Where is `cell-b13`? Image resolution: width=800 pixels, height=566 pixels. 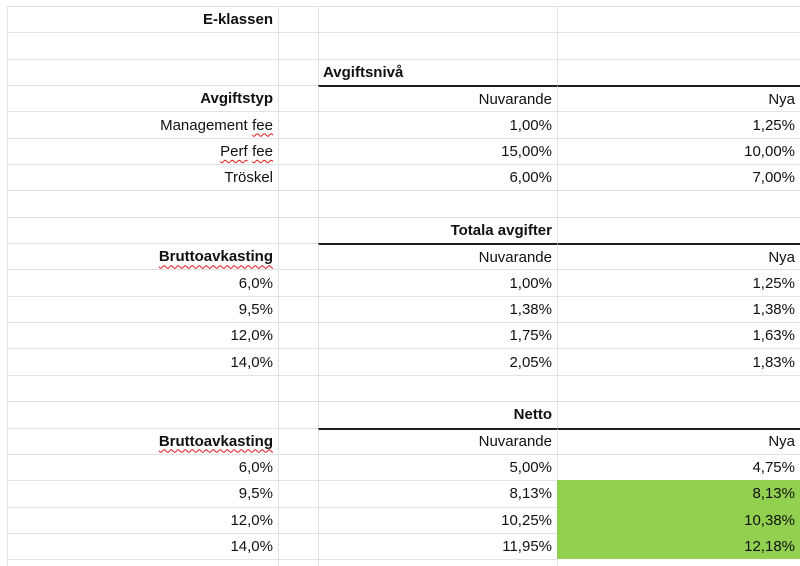
cell-b13 is located at coordinates (298, 335).